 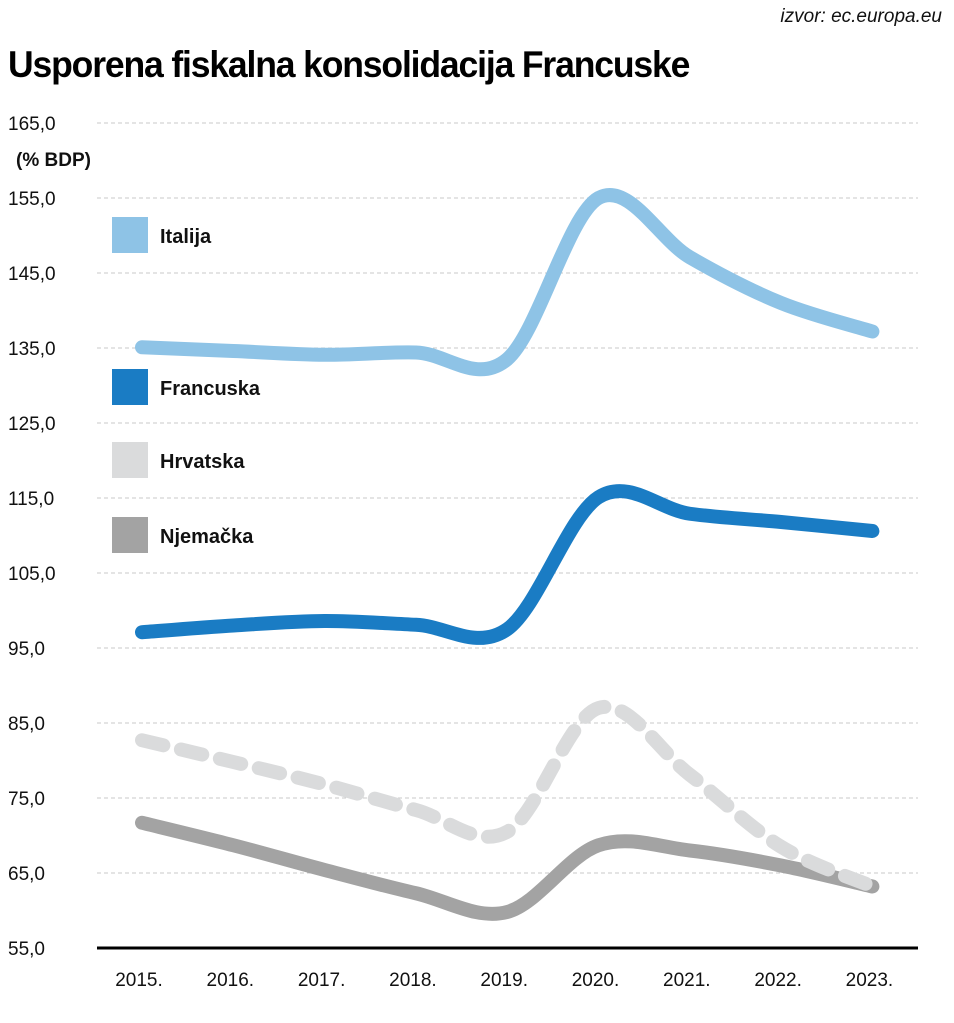 What do you see at coordinates (32, 274) in the screenshot?
I see `y-tick-label: 145,0` at bounding box center [32, 274].